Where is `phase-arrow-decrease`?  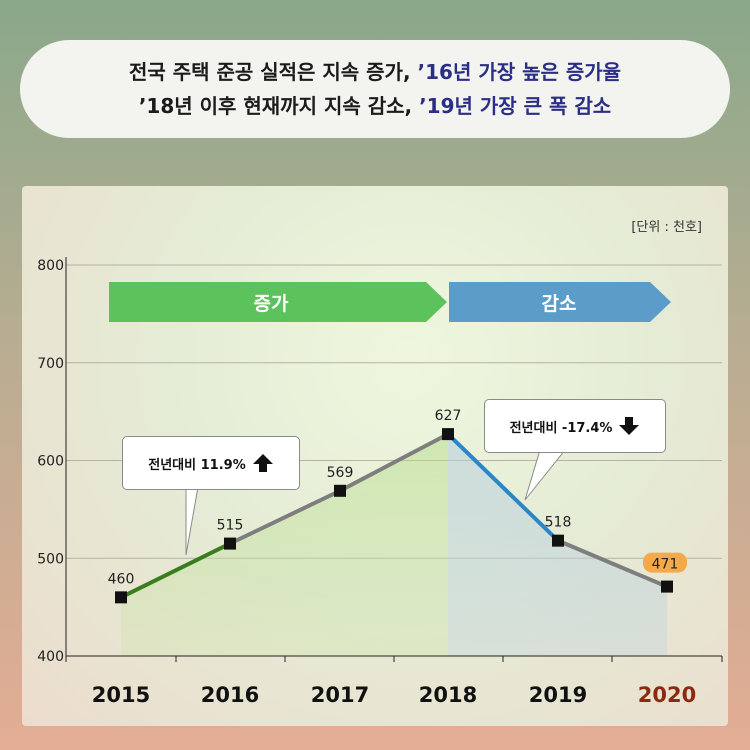 phase-arrow-decrease is located at coordinates (560, 302).